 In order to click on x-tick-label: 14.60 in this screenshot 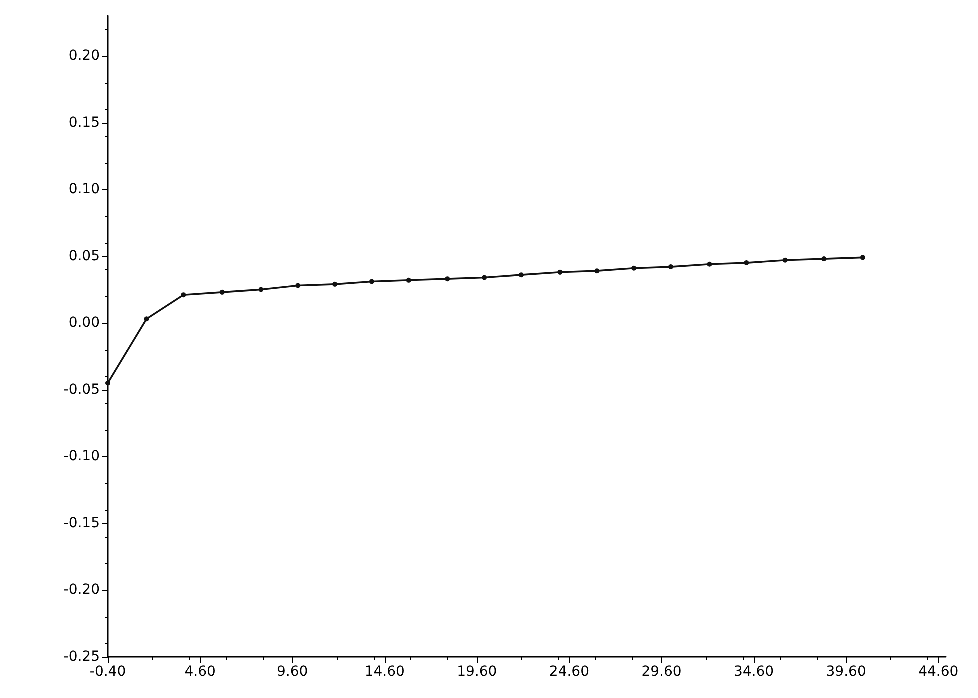, I will do `click(384, 672)`.